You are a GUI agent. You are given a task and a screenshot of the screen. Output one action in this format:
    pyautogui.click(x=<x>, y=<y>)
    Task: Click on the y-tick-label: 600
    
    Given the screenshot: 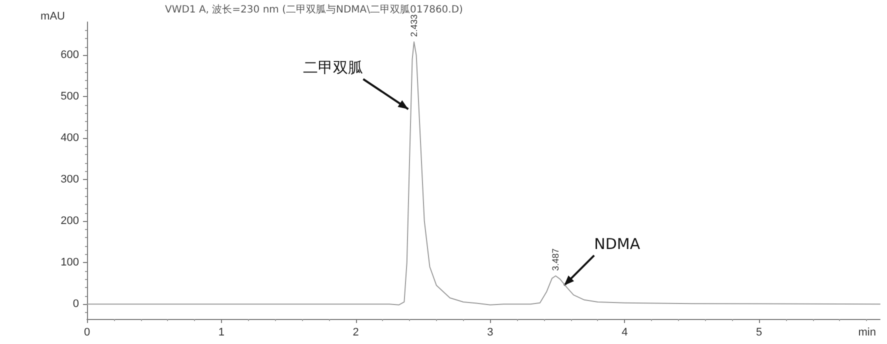 What is the action you would take?
    pyautogui.click(x=69, y=55)
    